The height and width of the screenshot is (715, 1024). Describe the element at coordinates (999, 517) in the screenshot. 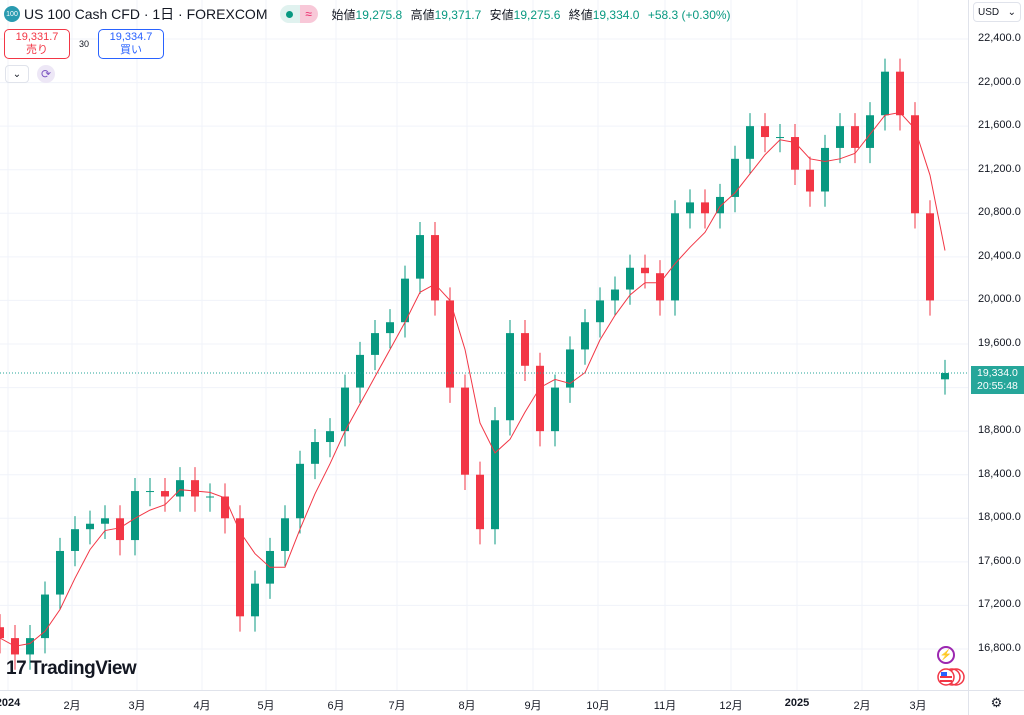

I see `price-tick-label: 18,000.0` at that location.